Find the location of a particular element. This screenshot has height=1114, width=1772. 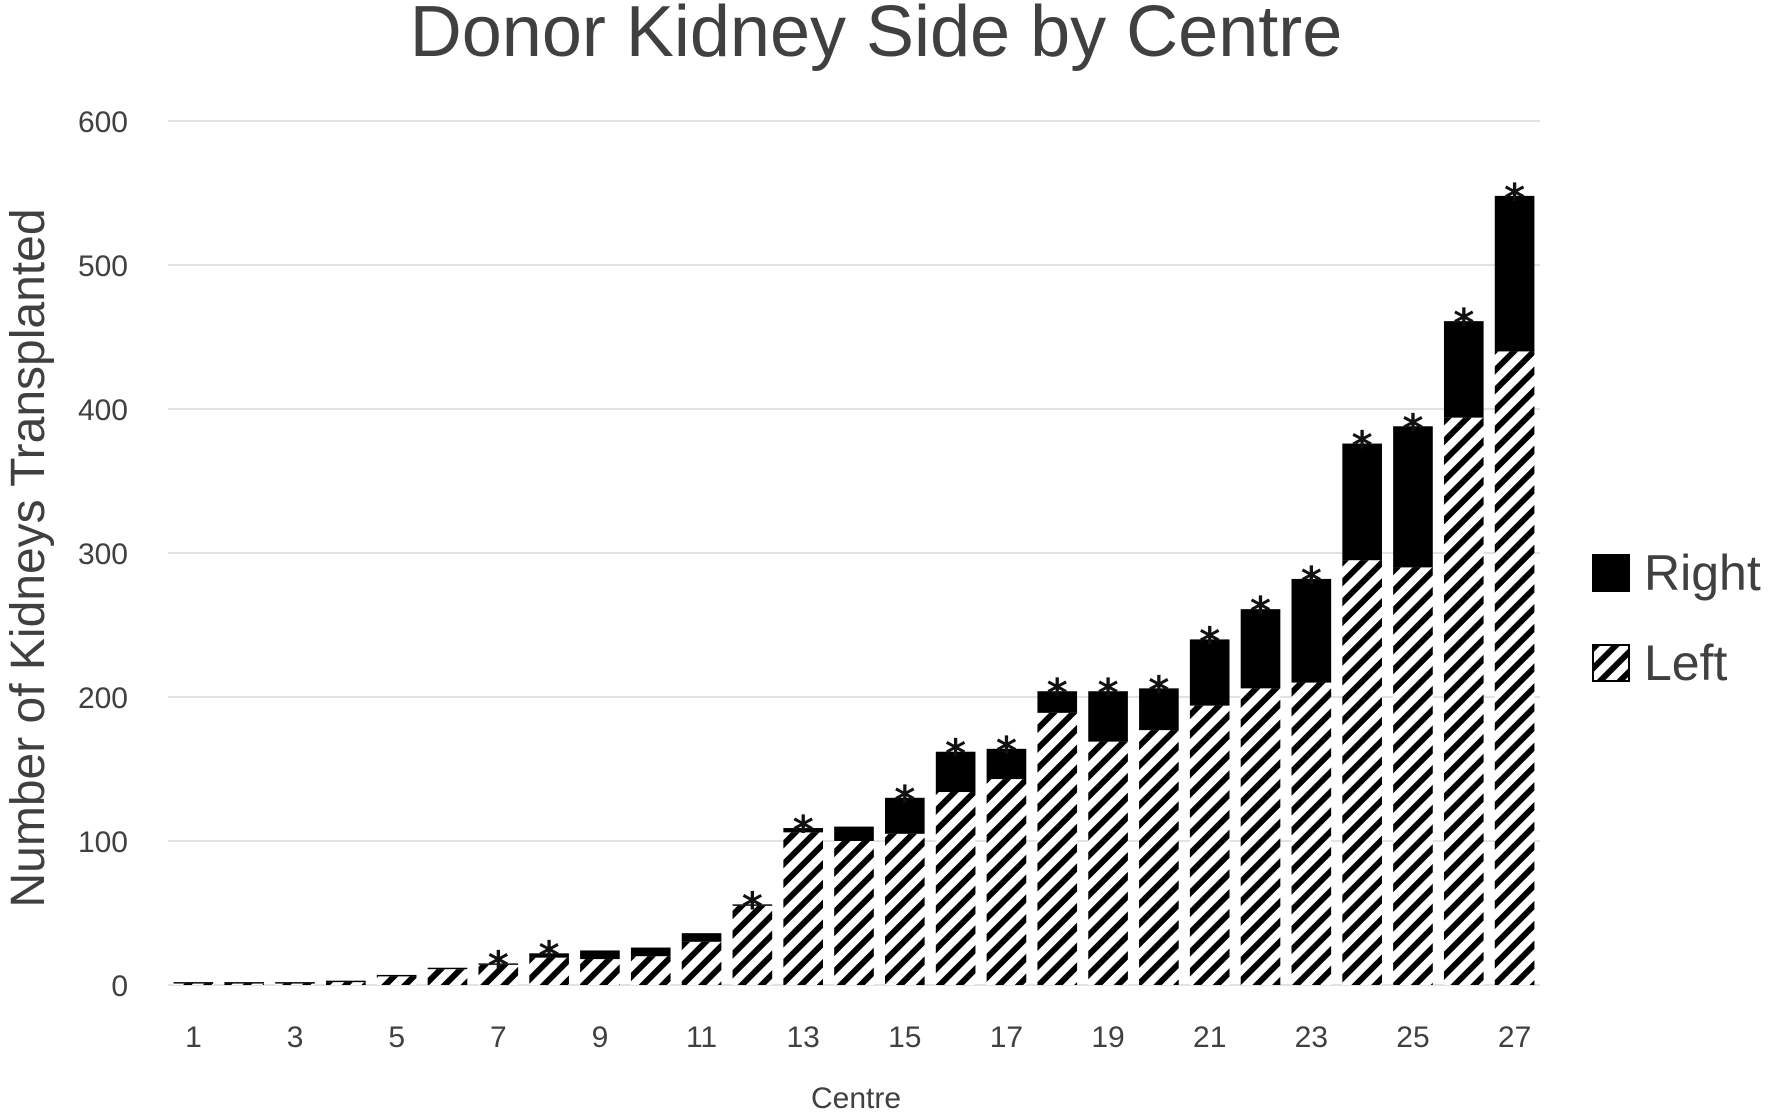

legend: Right Left is located at coordinates (1676, 618).